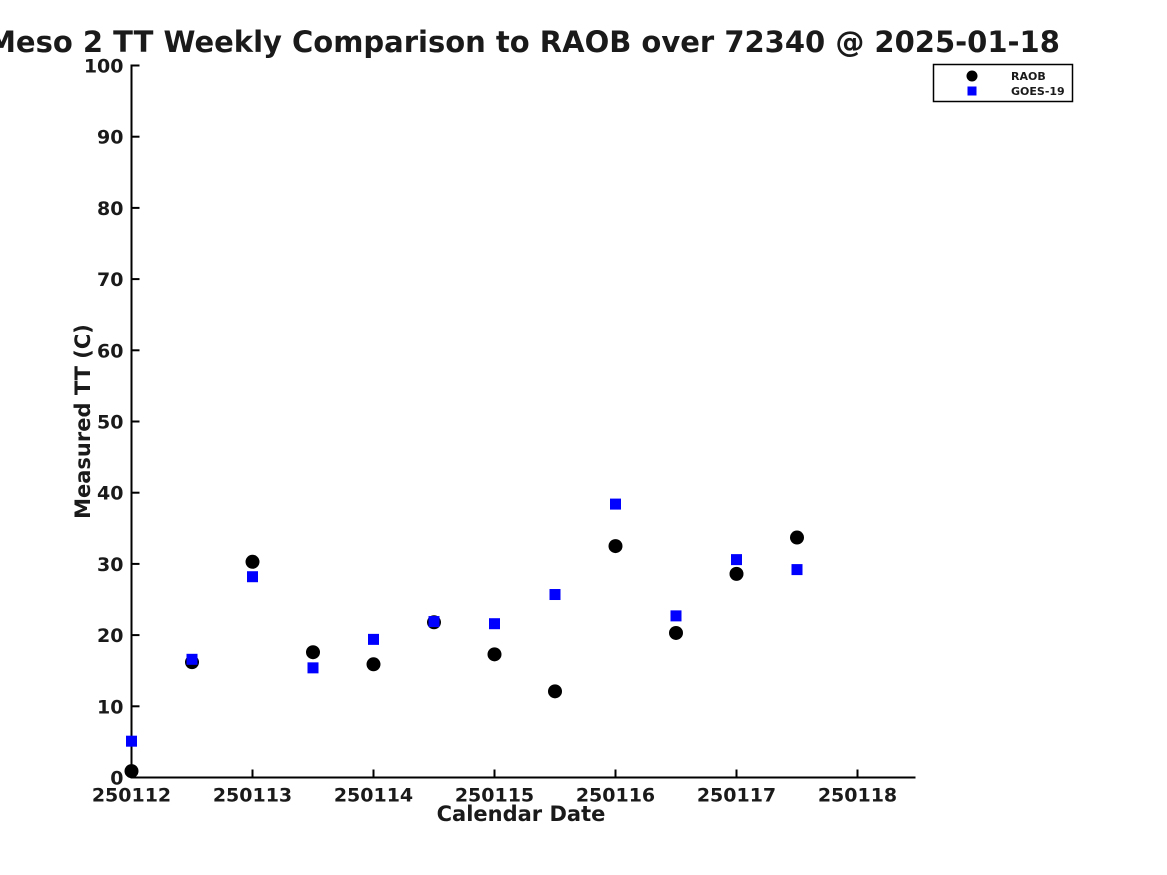  What do you see at coordinates (110, 138) in the screenshot?
I see `y-tick-label: 90` at bounding box center [110, 138].